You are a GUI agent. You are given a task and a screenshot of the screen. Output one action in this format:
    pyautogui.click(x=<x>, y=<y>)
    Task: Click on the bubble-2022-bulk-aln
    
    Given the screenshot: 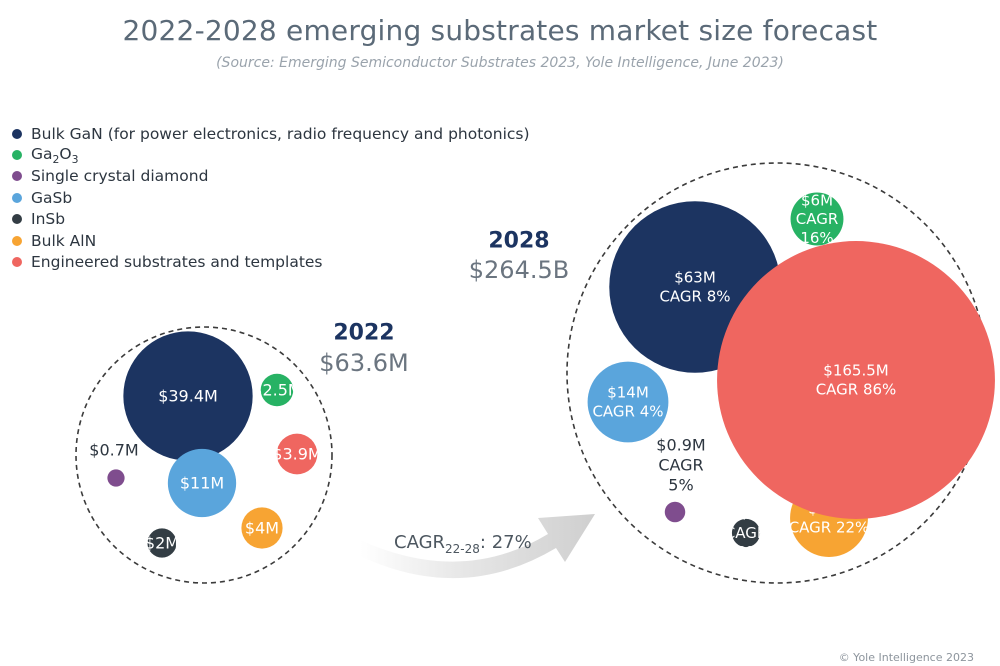 What is the action you would take?
    pyautogui.click(x=262, y=528)
    